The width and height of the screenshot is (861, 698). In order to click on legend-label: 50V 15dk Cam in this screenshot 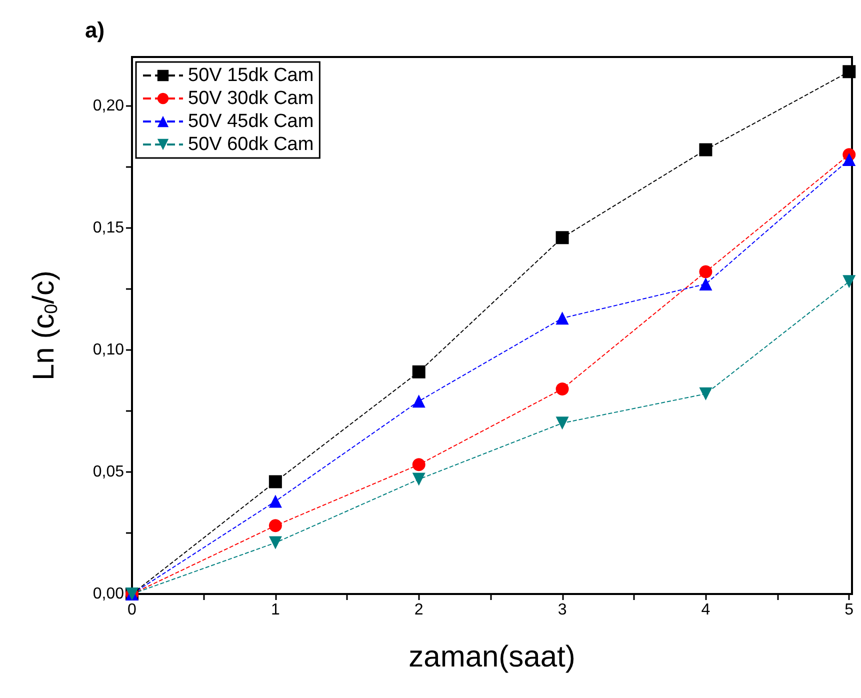, I will do `click(251, 75)`.